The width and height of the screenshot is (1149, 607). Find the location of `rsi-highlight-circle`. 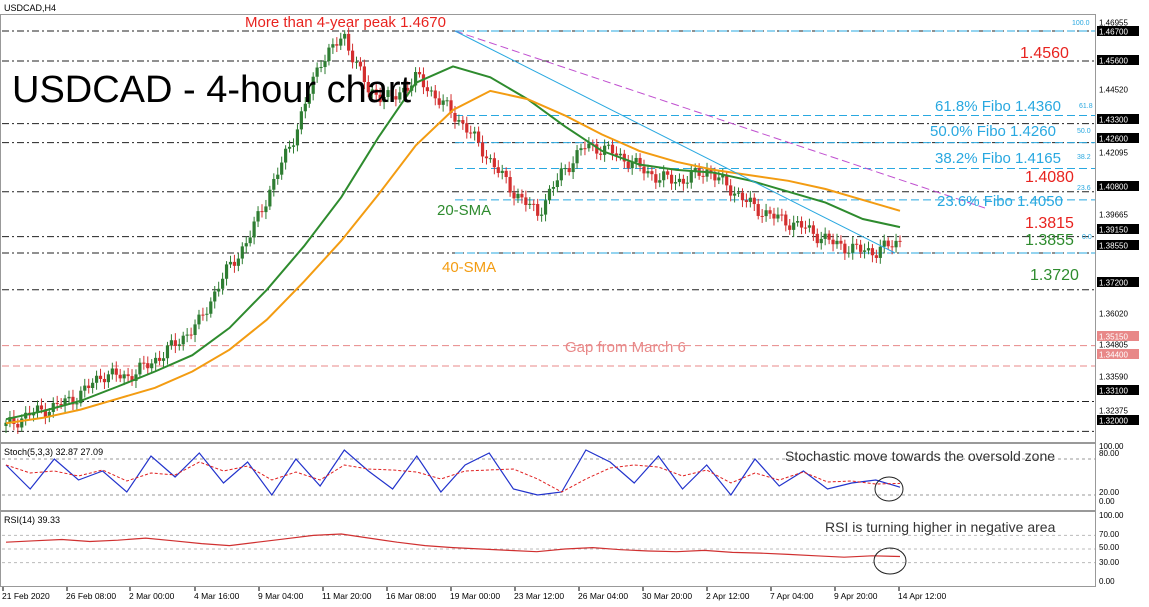

rsi-highlight-circle is located at coordinates (890, 561).